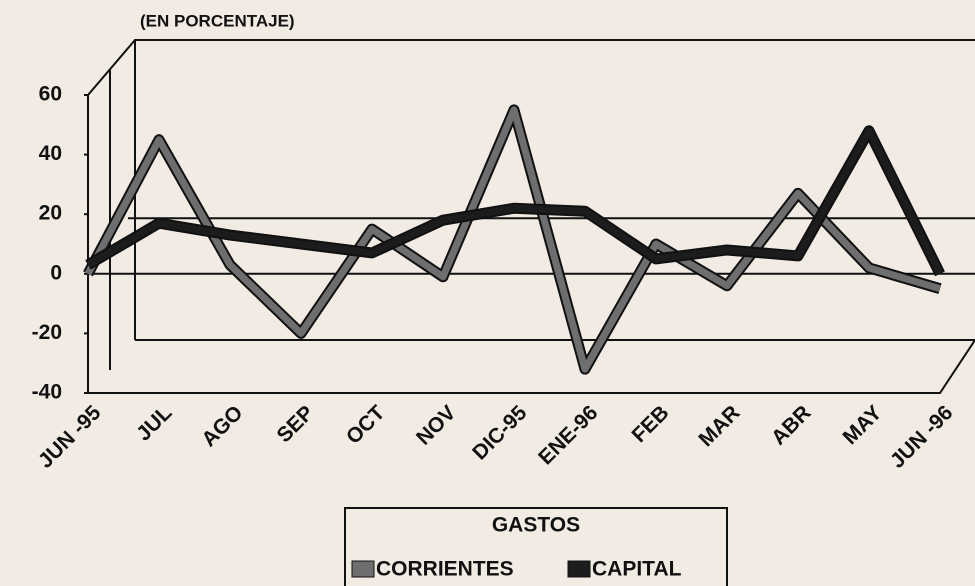 This screenshot has width=975, height=586. What do you see at coordinates (536, 546) in the screenshot?
I see `legend-box` at bounding box center [536, 546].